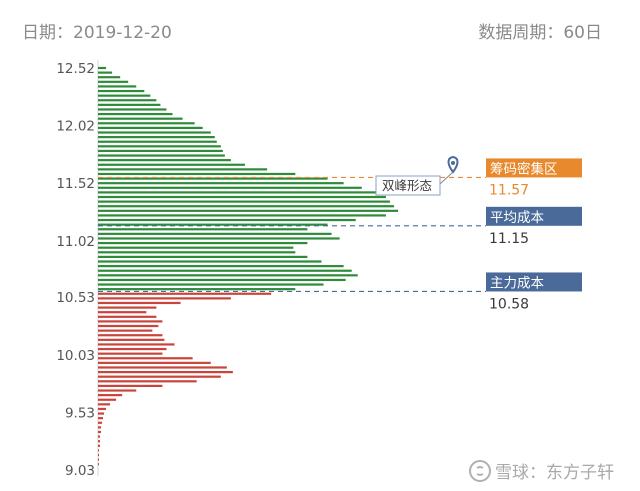 The height and width of the screenshot is (491, 640). What do you see at coordinates (509, 304) in the screenshot?
I see `main-cost-value: 10.58` at bounding box center [509, 304].